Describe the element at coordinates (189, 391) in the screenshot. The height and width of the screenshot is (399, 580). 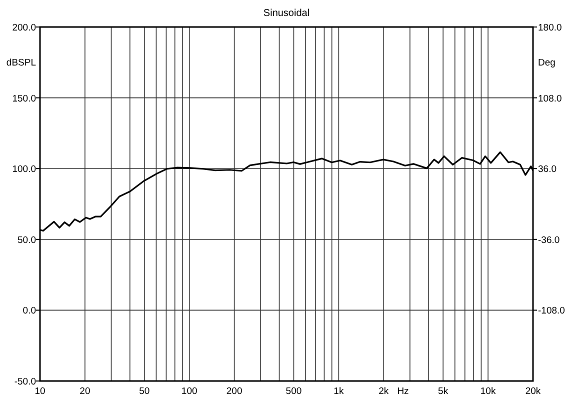
I see `x-tick-label: 100` at that location.